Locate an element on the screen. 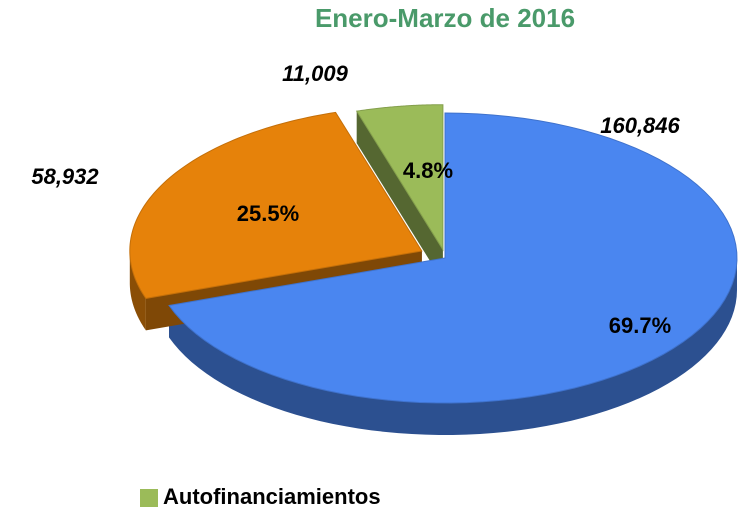 This screenshot has height=514, width=742. slice-edge is located at coordinates (399, 196).